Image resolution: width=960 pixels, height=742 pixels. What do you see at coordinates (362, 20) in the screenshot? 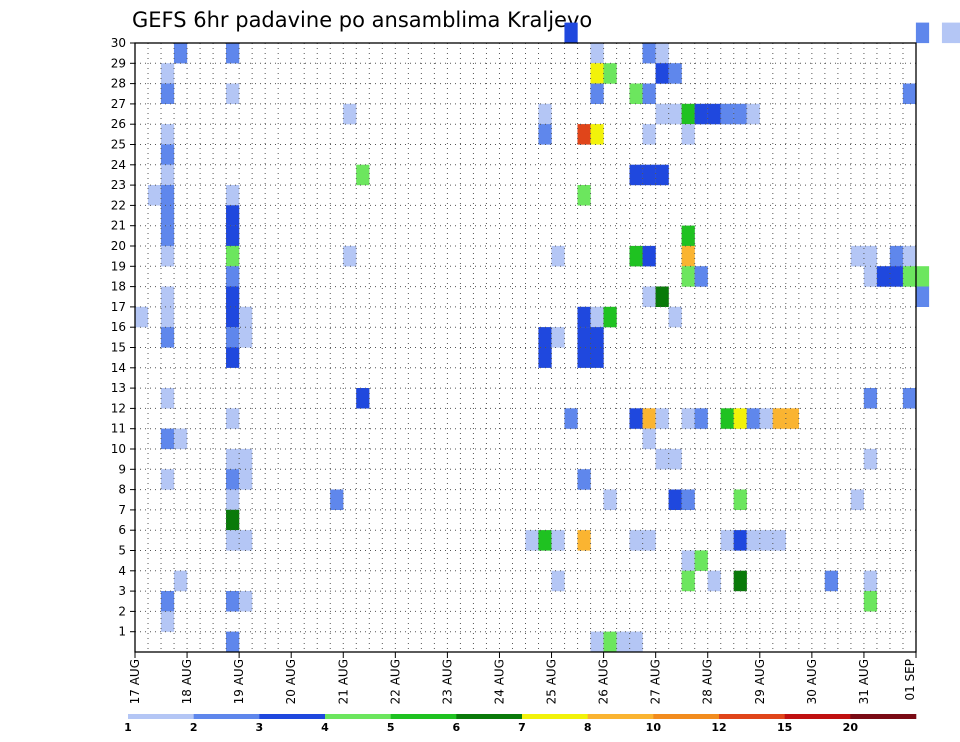
I see `chart-title: GEFS 6hr padavine po ansamblima Kraljevo` at bounding box center [362, 20].